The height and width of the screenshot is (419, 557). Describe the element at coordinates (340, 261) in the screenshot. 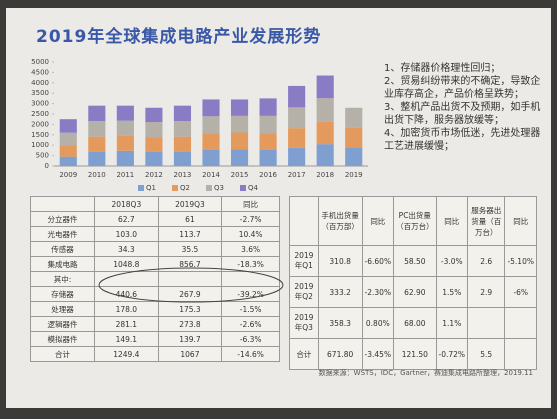

I see `table-cell: 310.8` at that location.